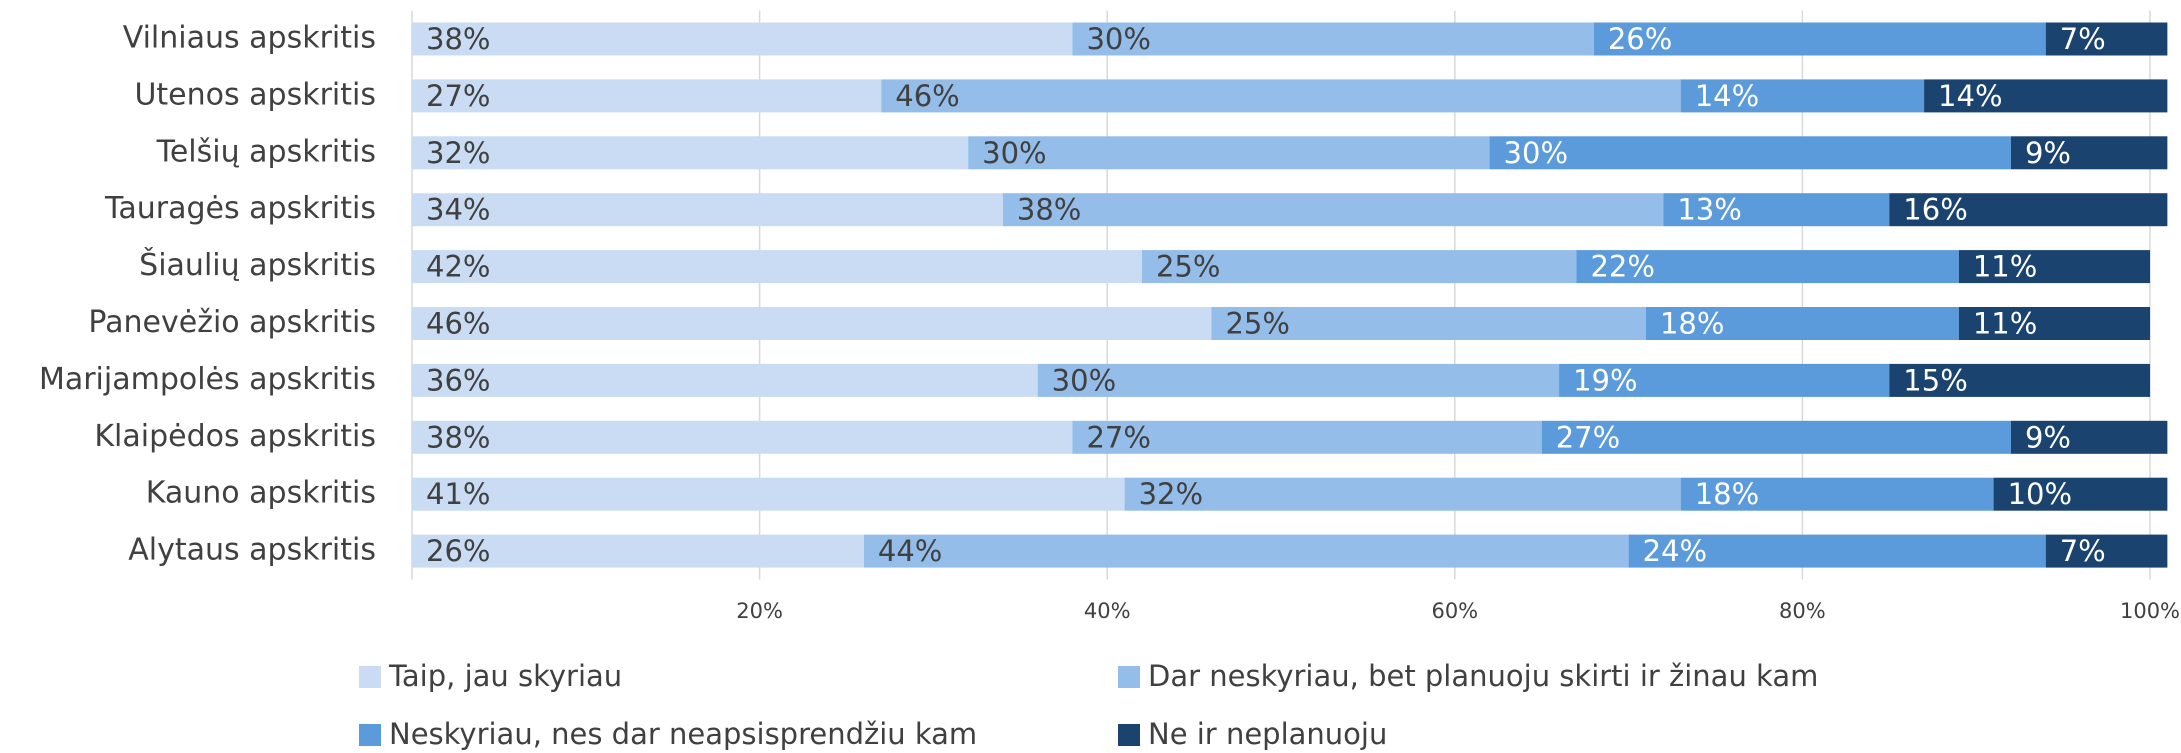  What do you see at coordinates (458, 380) in the screenshot?
I see `data-label: 36%` at bounding box center [458, 380].